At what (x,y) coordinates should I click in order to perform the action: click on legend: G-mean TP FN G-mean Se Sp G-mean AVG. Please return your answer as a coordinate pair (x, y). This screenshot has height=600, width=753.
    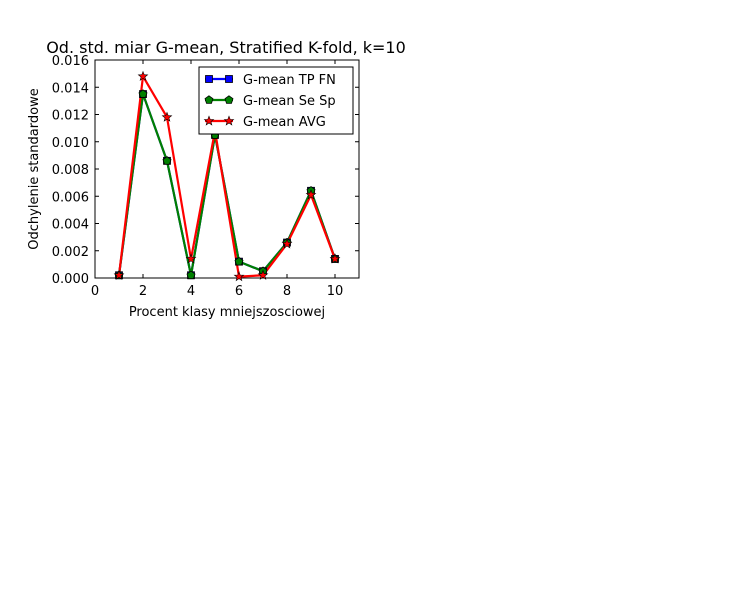
    Looking at the image, I should click on (276, 100).